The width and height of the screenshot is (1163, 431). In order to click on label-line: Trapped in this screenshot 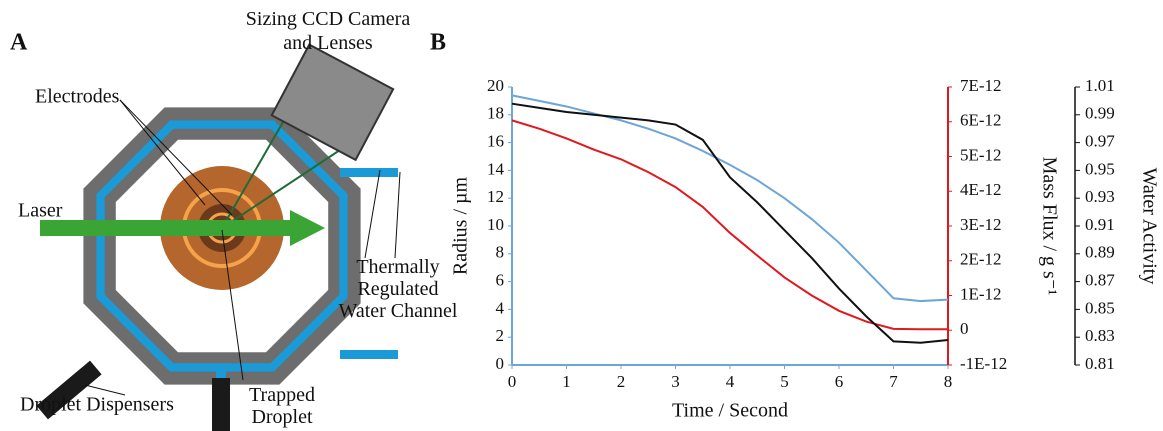, I will do `click(282, 395)`.